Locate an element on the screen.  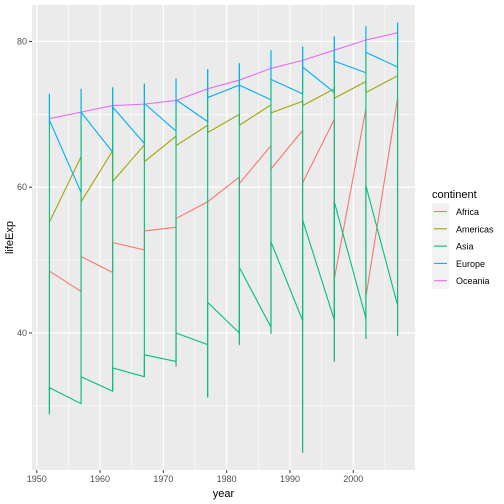
legend-label-africa: Africa is located at coordinates (467, 212).